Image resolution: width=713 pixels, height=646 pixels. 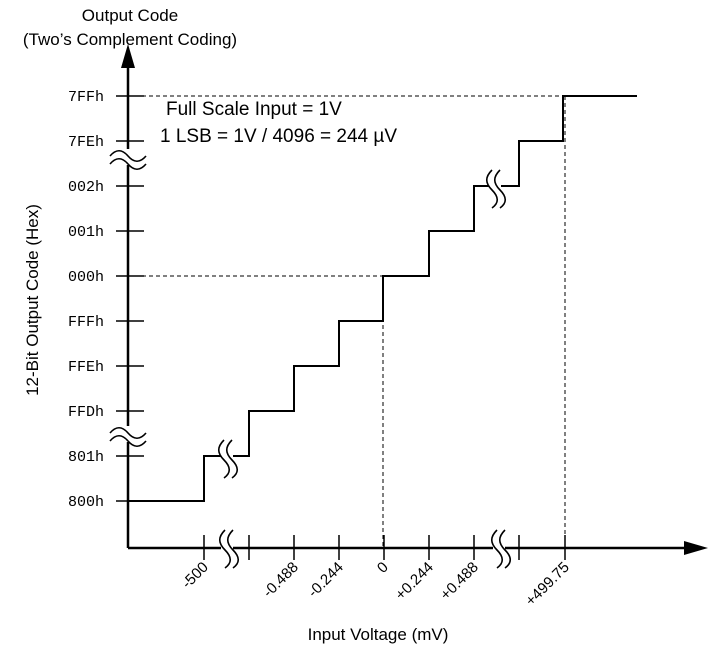 I want to click on y-axis, so click(x=128, y=296).